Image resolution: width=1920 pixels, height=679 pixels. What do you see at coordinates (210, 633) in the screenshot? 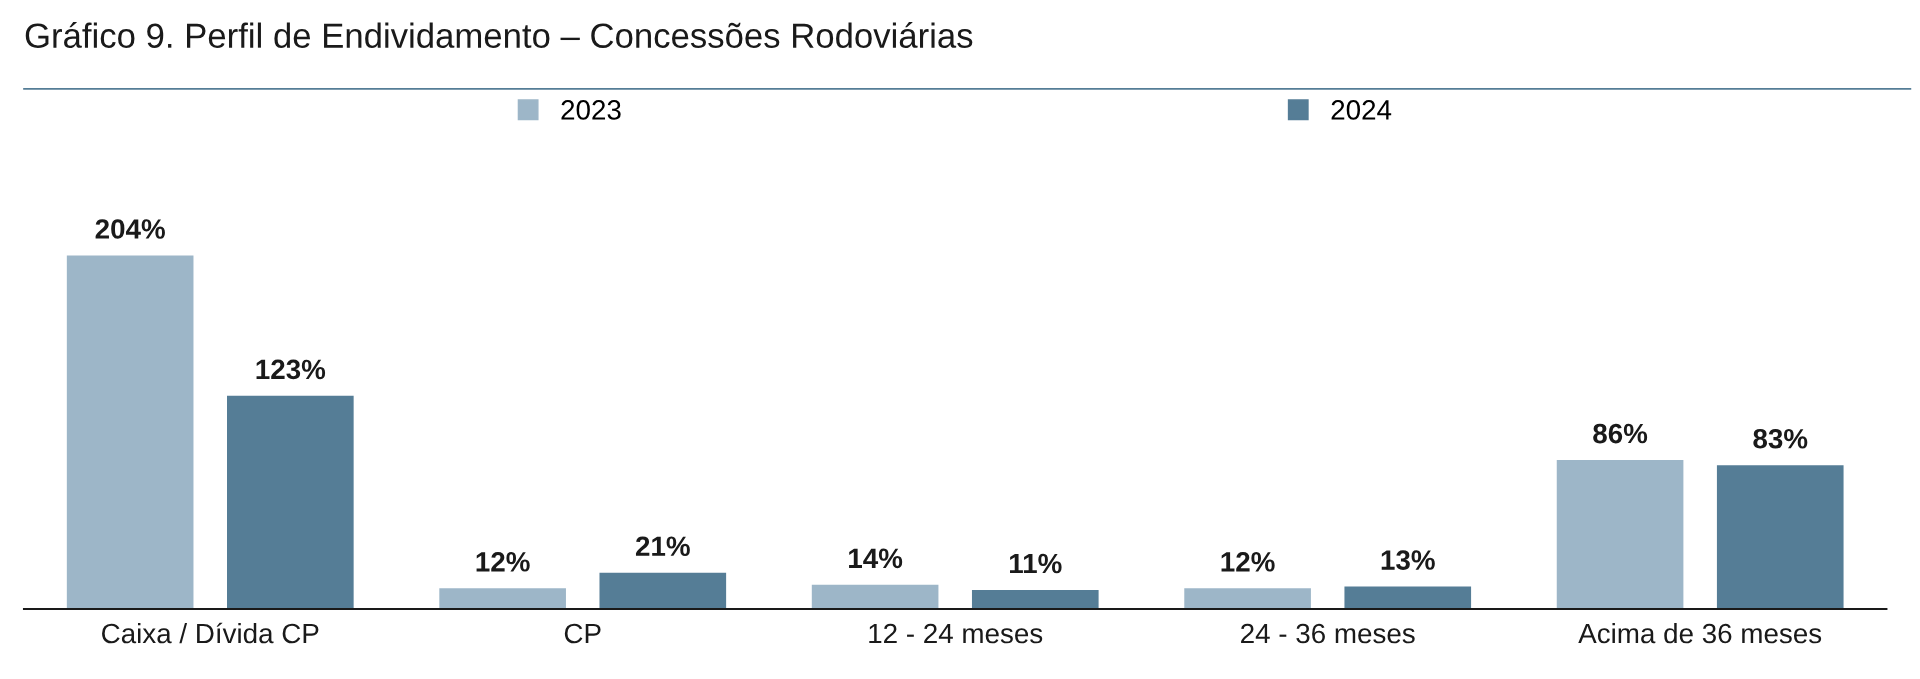
I see `x-tick-label: Caixa / Dívida CP` at bounding box center [210, 633].